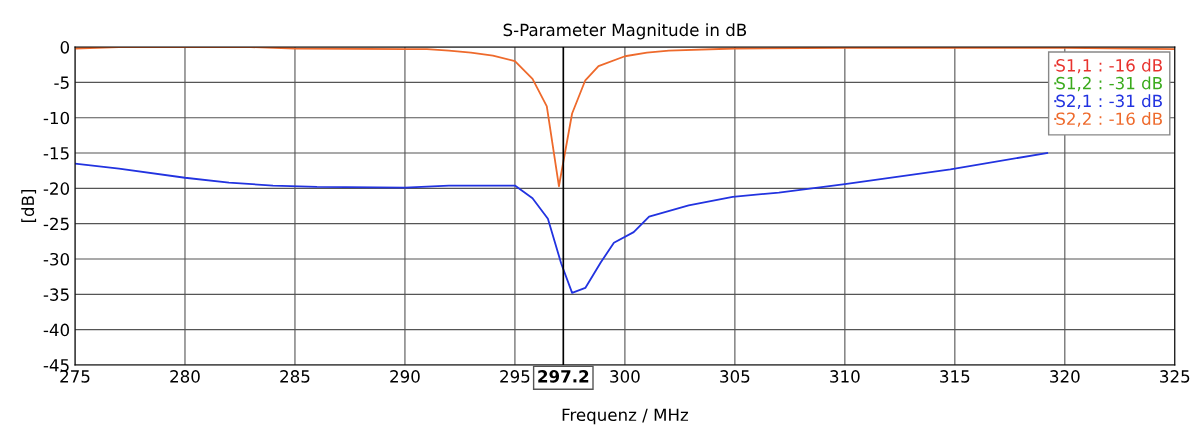 This screenshot has width=1200, height=444. I want to click on x-tick-label: 300, so click(625, 376).